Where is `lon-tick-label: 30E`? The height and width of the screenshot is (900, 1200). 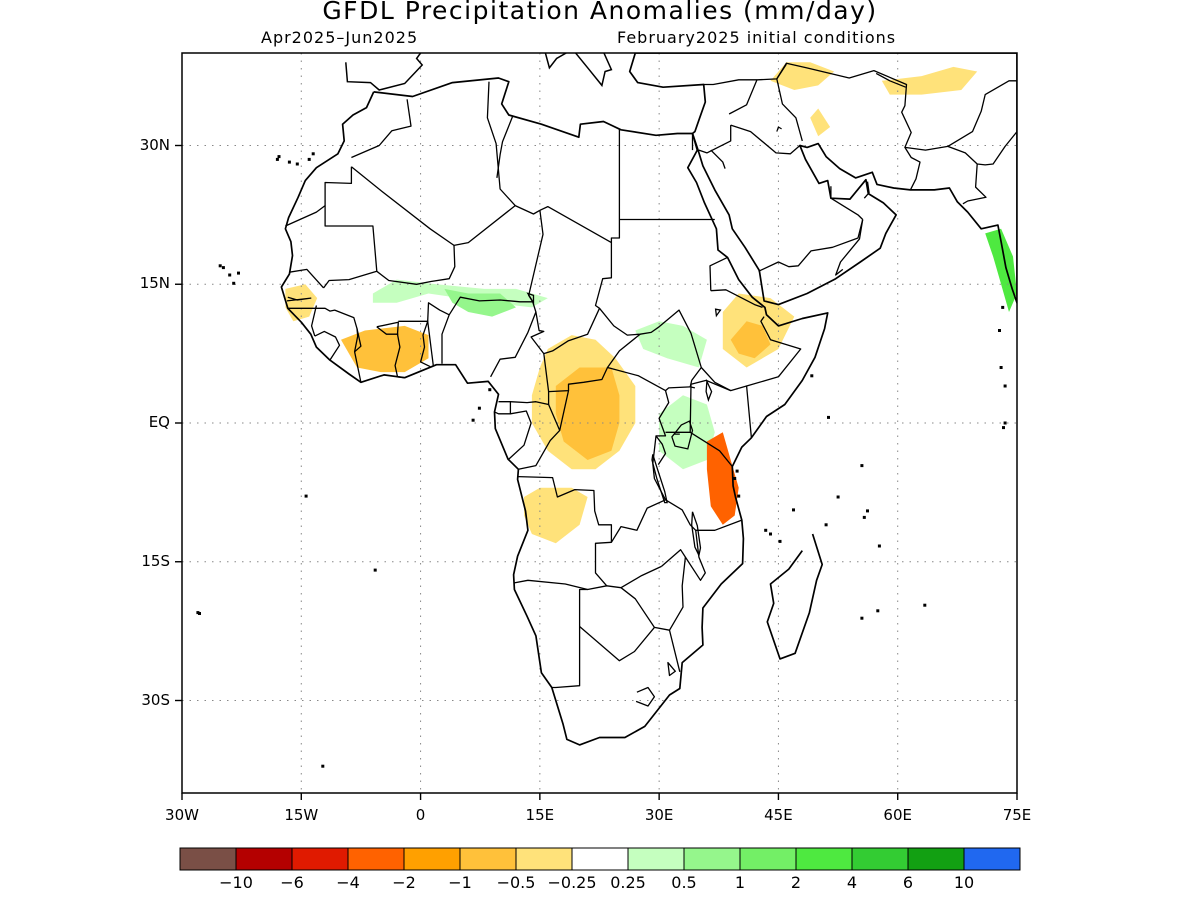 lon-tick-label: 30E is located at coordinates (659, 815).